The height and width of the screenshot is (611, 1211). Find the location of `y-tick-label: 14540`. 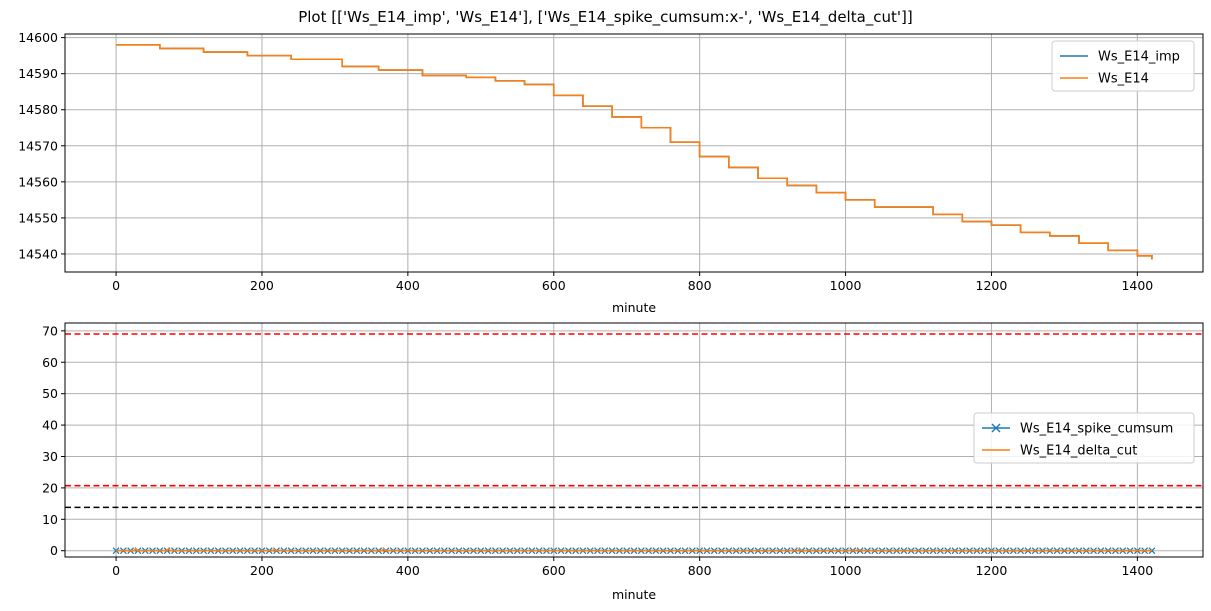

y-tick-label: 14540 is located at coordinates (38, 253).